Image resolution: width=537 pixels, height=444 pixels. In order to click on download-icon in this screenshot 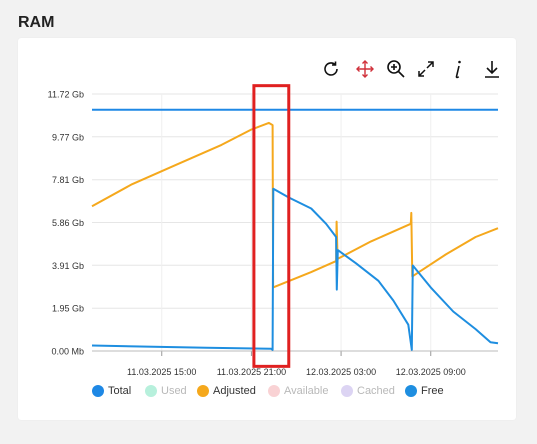, I will do `click(492, 69)`.